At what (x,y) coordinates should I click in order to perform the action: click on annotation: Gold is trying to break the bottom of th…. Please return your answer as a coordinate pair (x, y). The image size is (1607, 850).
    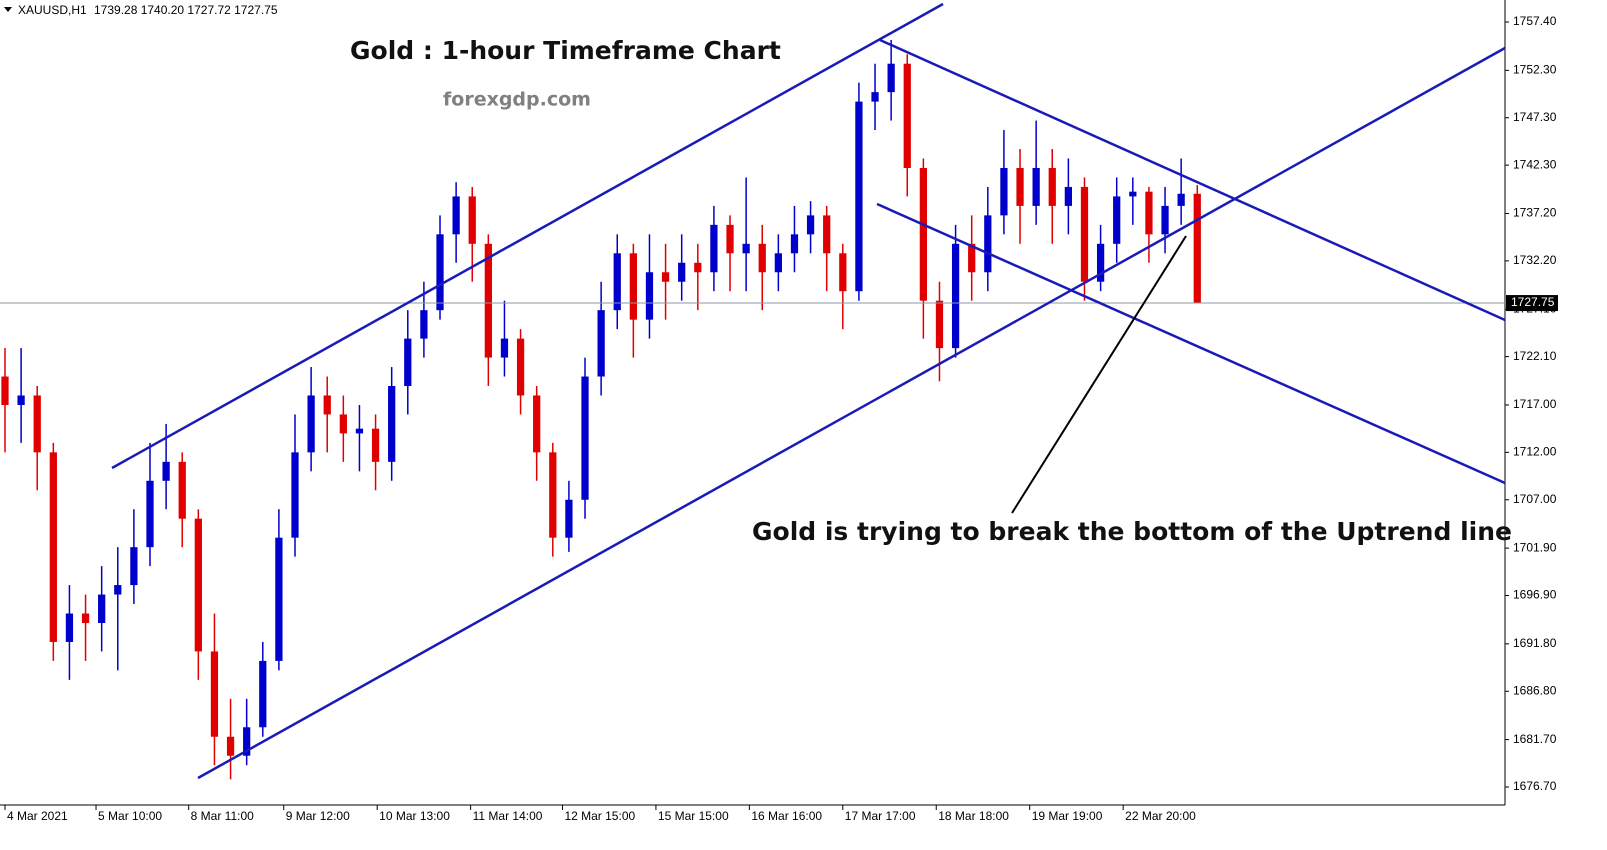
    Looking at the image, I should click on (1132, 531).